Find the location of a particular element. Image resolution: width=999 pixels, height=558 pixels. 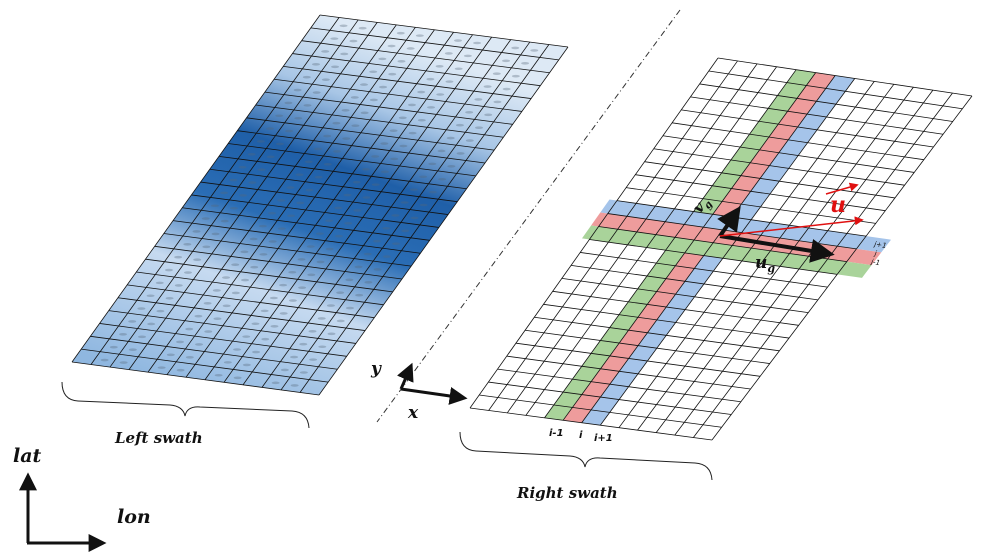

y-axis-arrow is located at coordinates (405, 376).